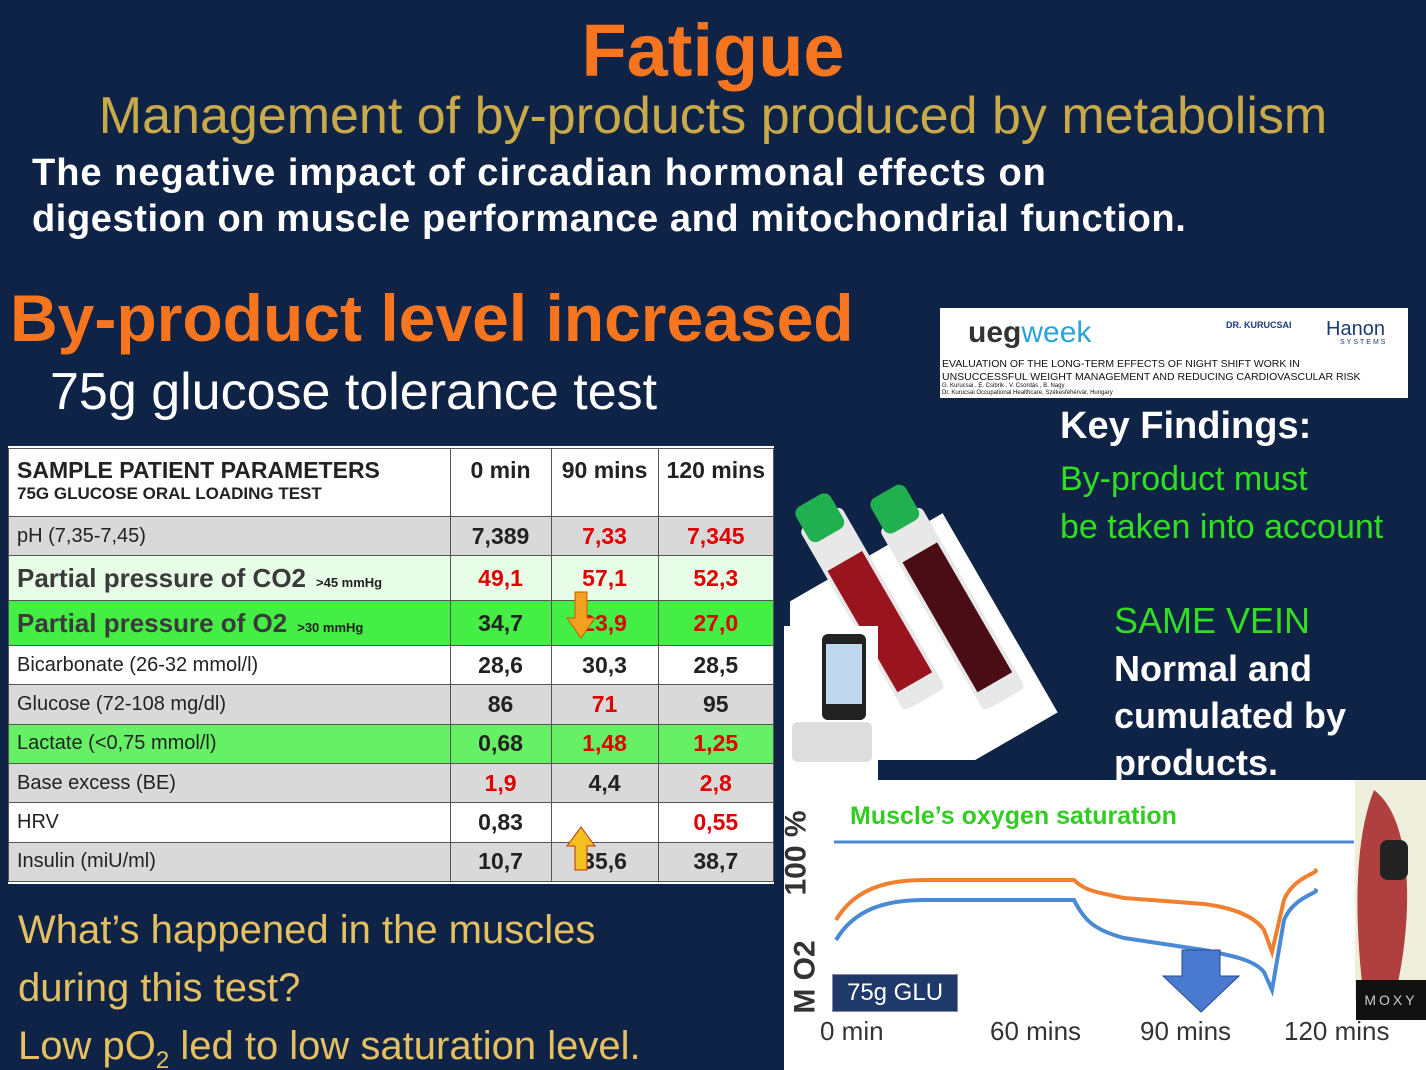 The width and height of the screenshot is (1426, 1070). I want to click on cell: 1,9, so click(500, 783).